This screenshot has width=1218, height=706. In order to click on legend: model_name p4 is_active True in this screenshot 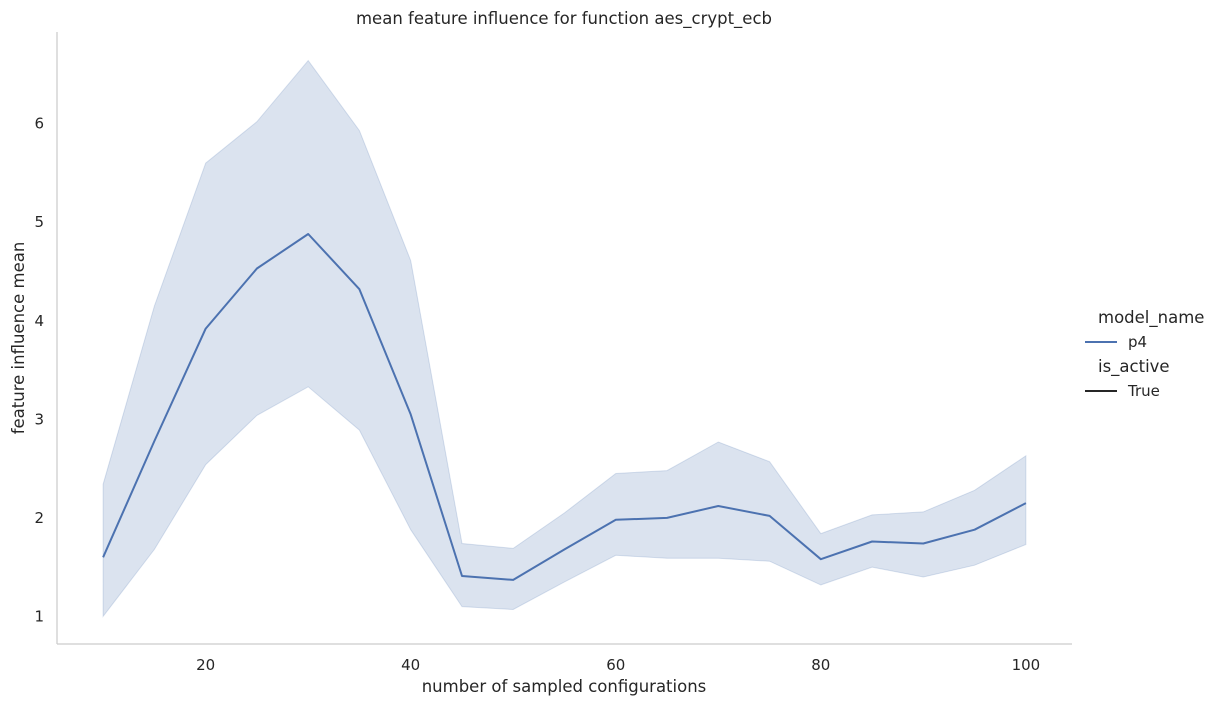, I will do `click(1144, 354)`.